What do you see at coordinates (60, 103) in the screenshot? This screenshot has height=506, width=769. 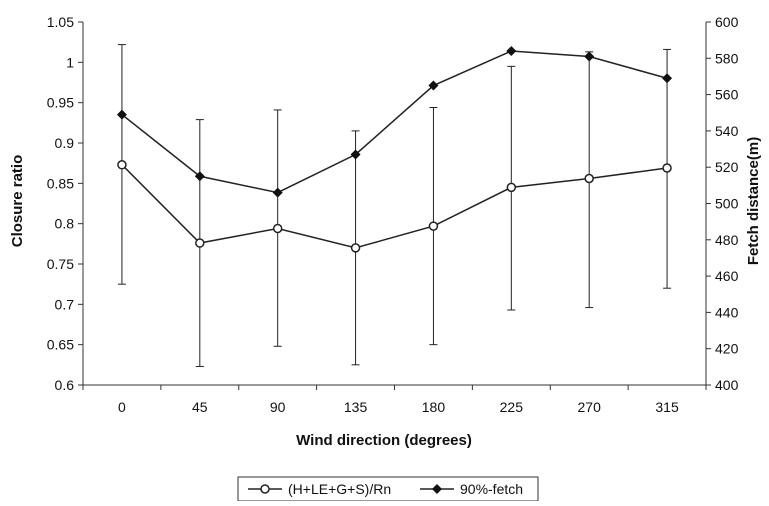 I see `y-left-tick-label: 0.95` at bounding box center [60, 103].